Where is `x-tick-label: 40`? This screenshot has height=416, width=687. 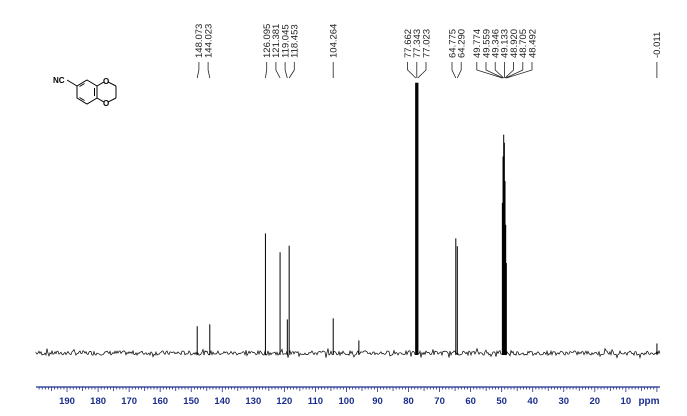
x-tick-label: 40 is located at coordinates (532, 401).